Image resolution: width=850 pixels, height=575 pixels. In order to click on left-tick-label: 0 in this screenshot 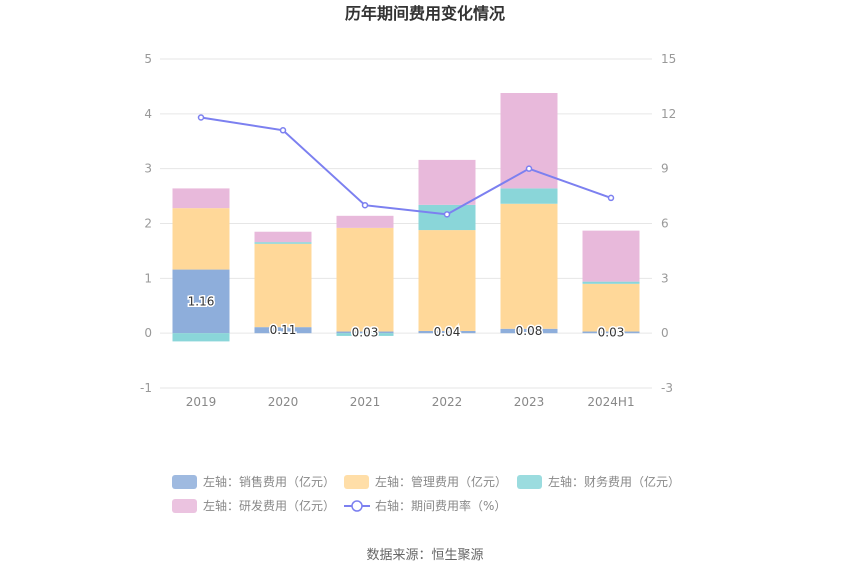, I will do `click(148, 333)`.